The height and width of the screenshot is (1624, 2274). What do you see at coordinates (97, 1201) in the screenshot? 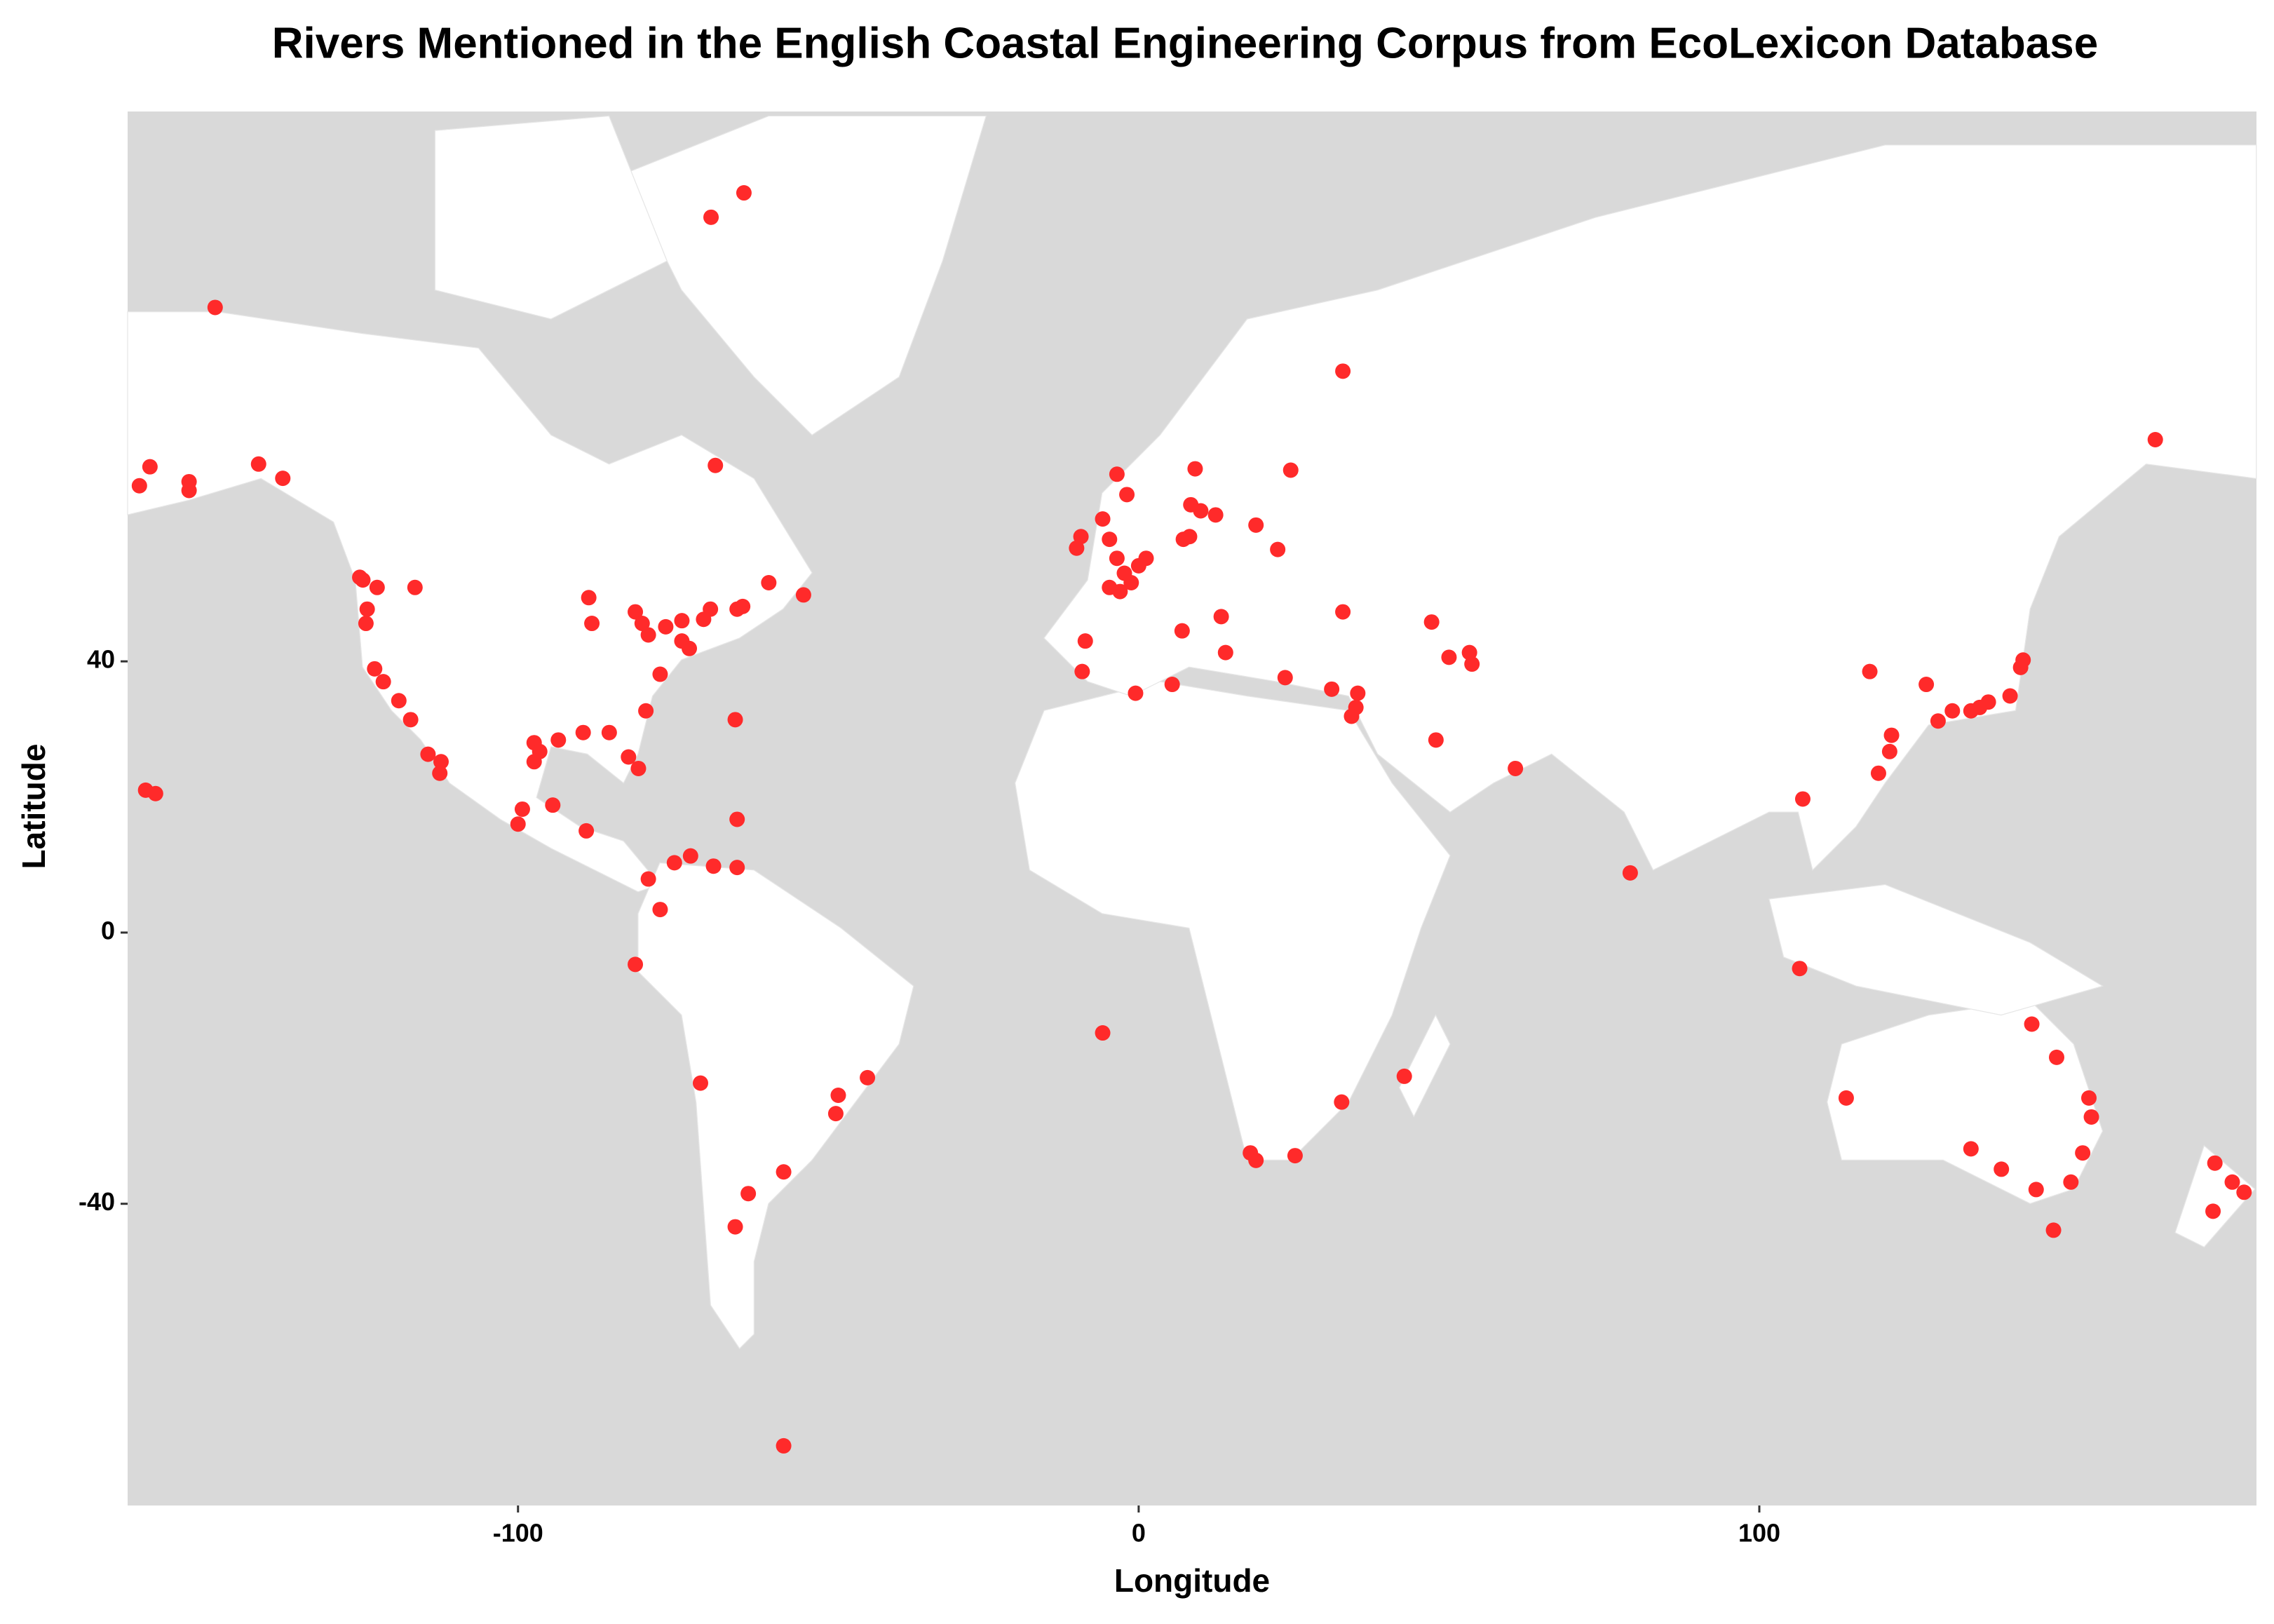
I see `y-tick-label: -40` at bounding box center [97, 1201].